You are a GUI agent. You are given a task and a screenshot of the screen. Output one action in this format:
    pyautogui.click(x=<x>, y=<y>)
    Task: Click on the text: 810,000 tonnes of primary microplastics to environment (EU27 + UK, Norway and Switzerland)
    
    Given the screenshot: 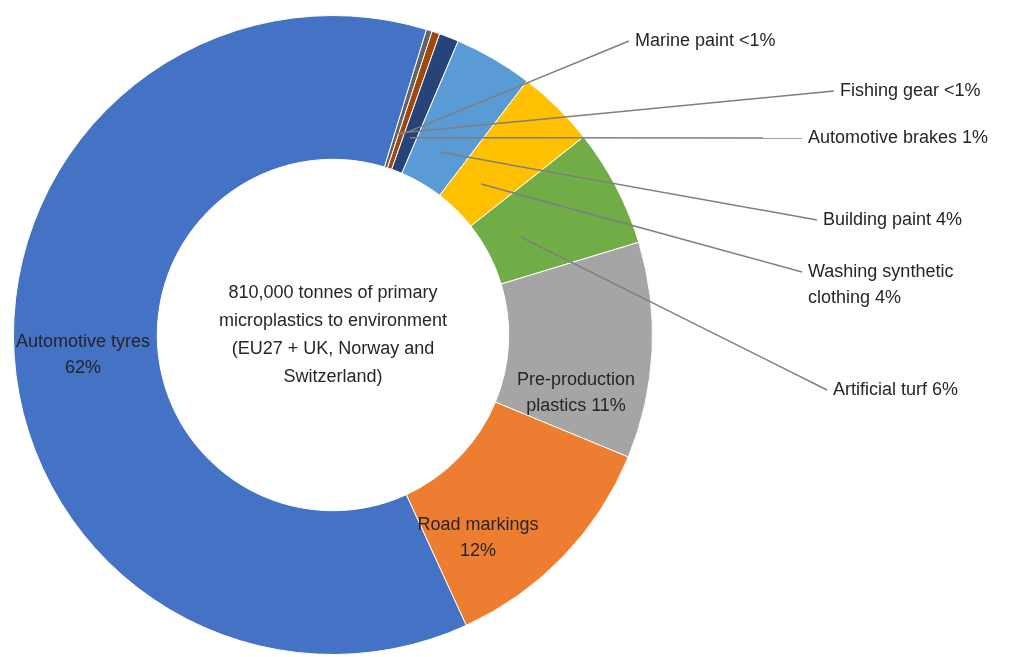 What is the action you would take?
    pyautogui.click(x=333, y=333)
    